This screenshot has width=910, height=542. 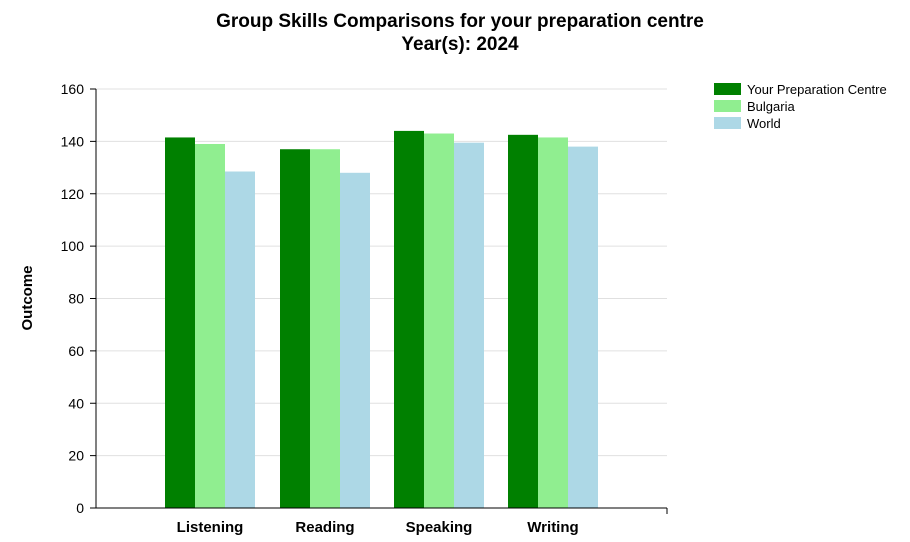 I want to click on x-category-label: Writing, so click(x=552, y=527).